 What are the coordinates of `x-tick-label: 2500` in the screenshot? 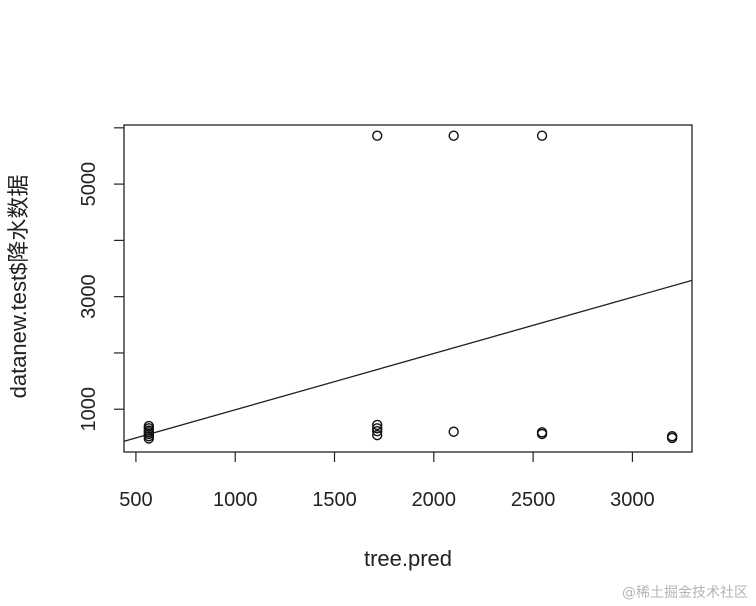 It's located at (533, 500).